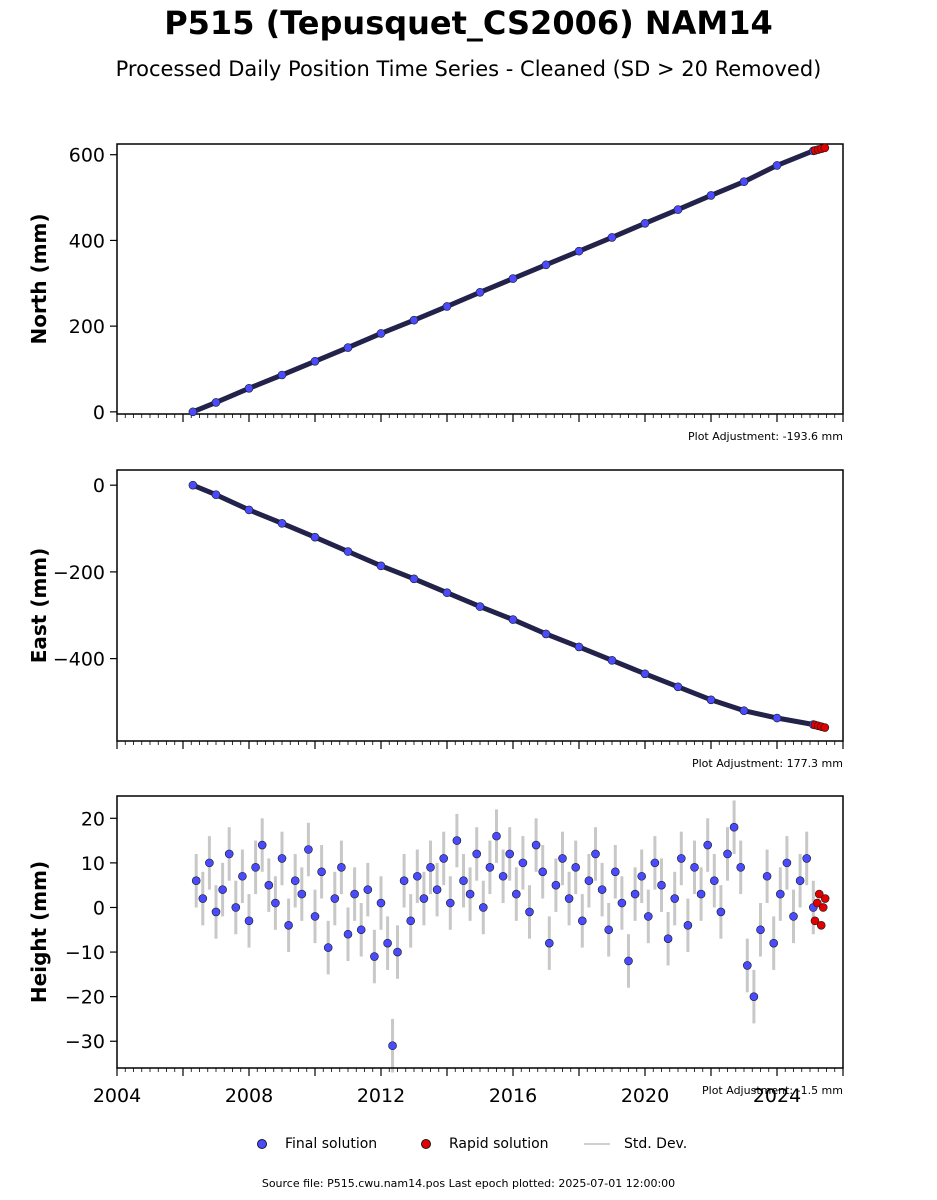 This screenshot has height=1200, width=937. What do you see at coordinates (117, 1096) in the screenshot?
I see `x-tick-label: 2004` at bounding box center [117, 1096].